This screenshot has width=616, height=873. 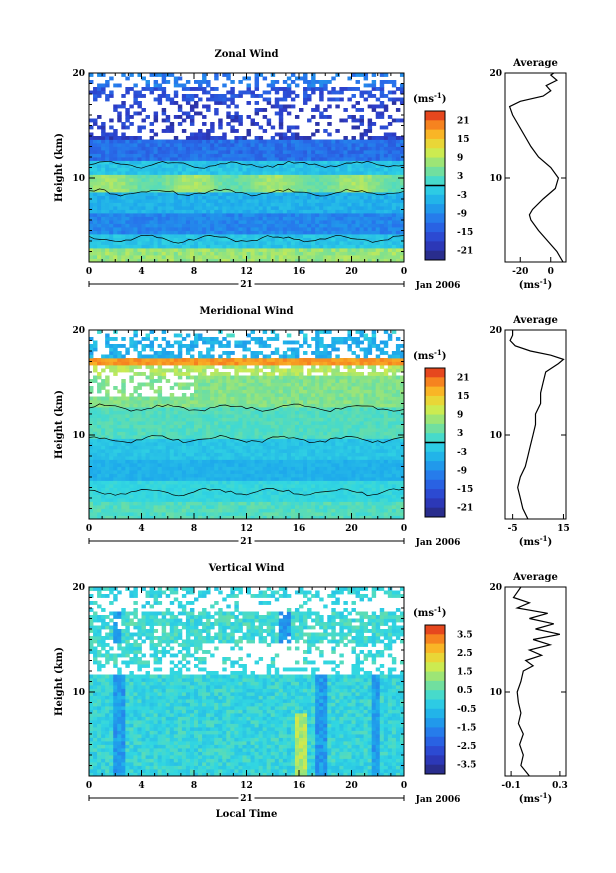 I want to click on average-x-tick-label: 0, so click(x=551, y=272).